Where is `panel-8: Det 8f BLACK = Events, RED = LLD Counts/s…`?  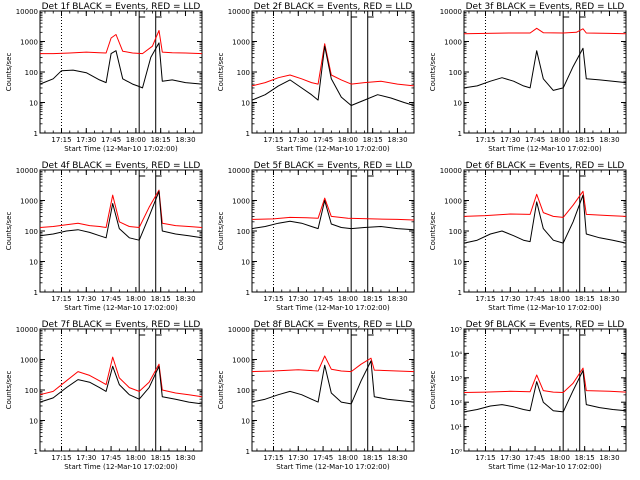 panel-8: Det 8f BLACK = Events, RED = LLD Counts/s… is located at coordinates (316, 395).